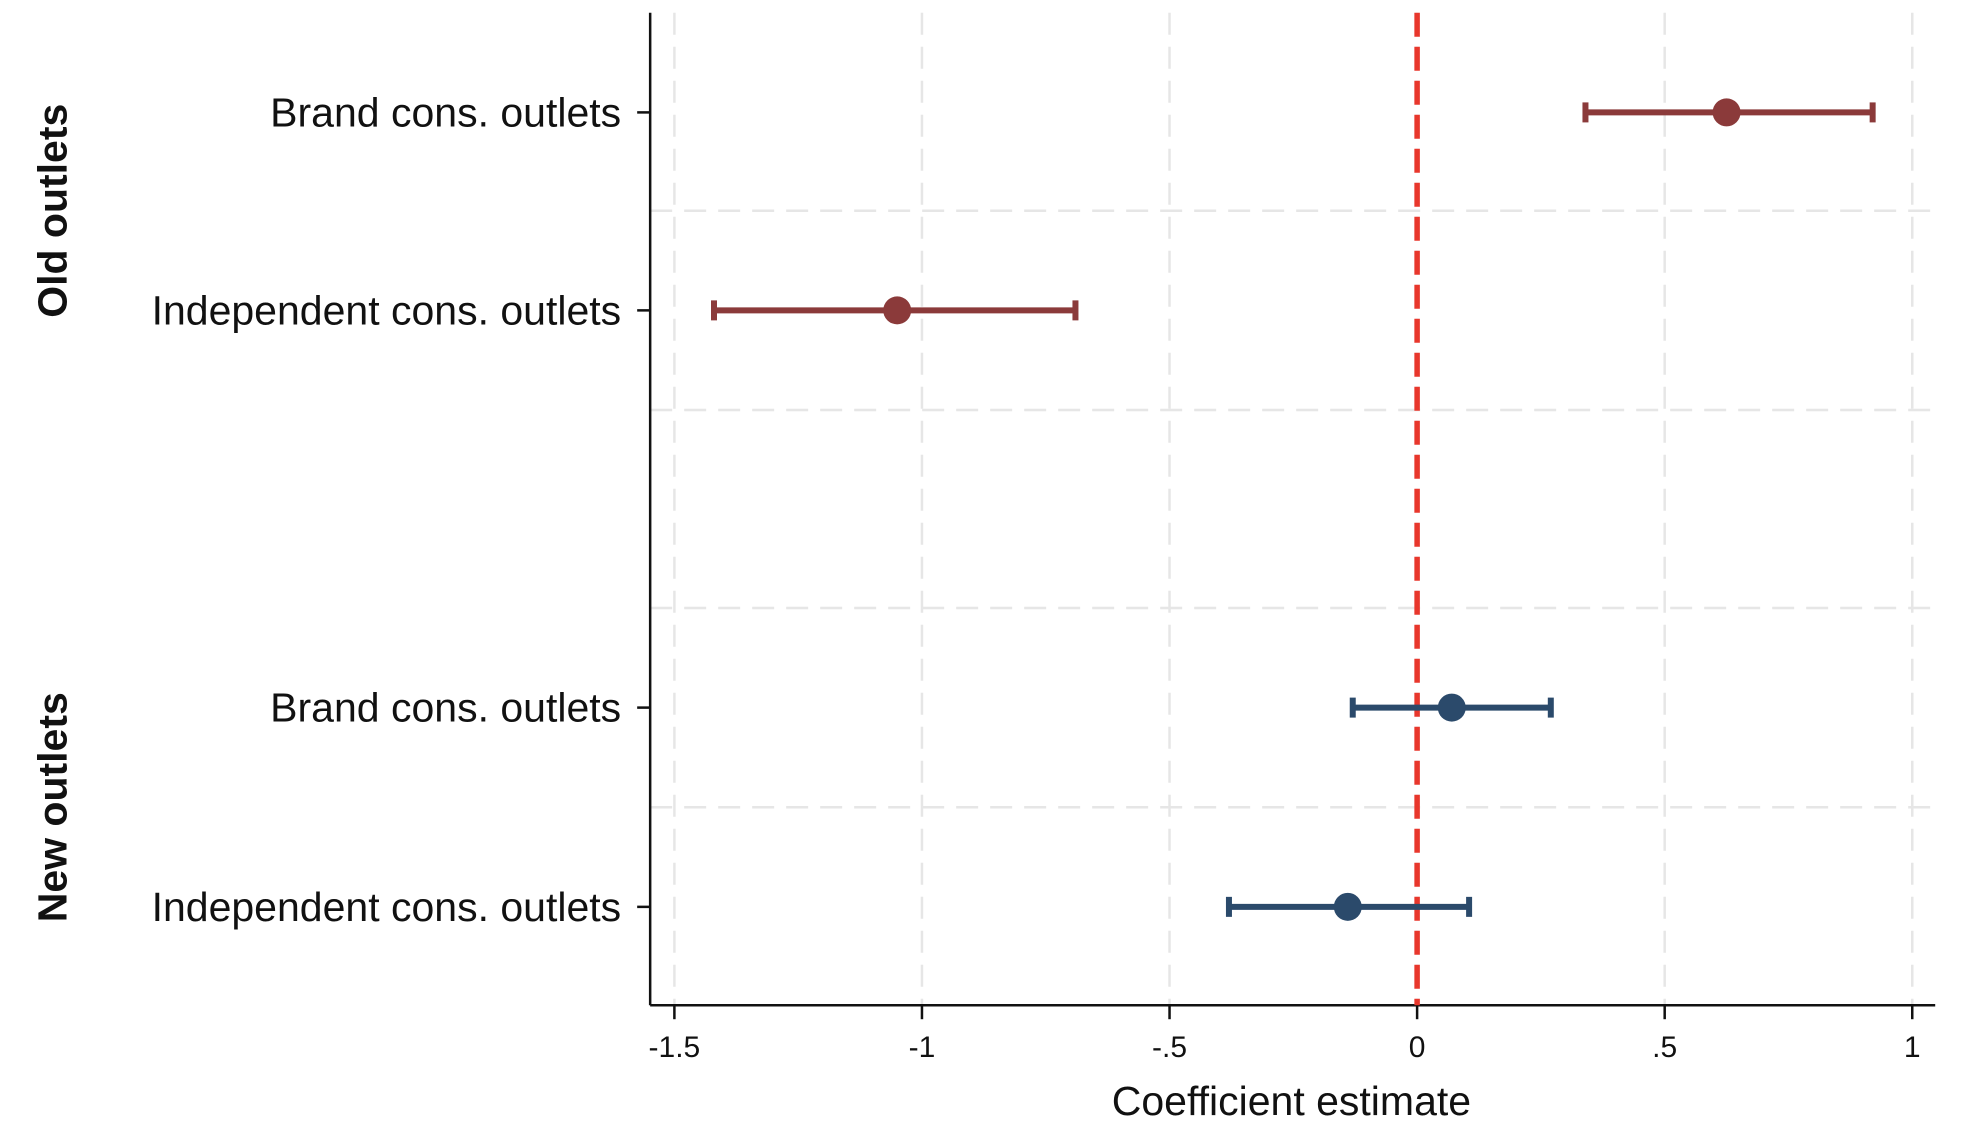 This screenshot has height=1124, width=1976. What do you see at coordinates (1169, 1047) in the screenshot?
I see `x-tick-label: -.5` at bounding box center [1169, 1047].